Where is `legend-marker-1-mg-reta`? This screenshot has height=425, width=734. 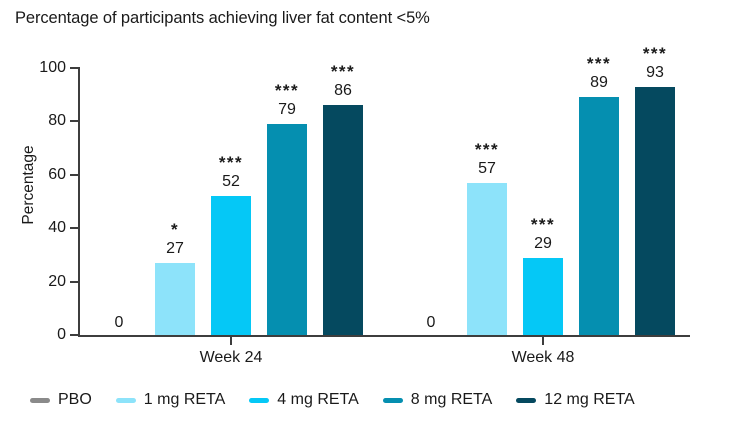 legend-marker-1-mg-reta is located at coordinates (125, 400).